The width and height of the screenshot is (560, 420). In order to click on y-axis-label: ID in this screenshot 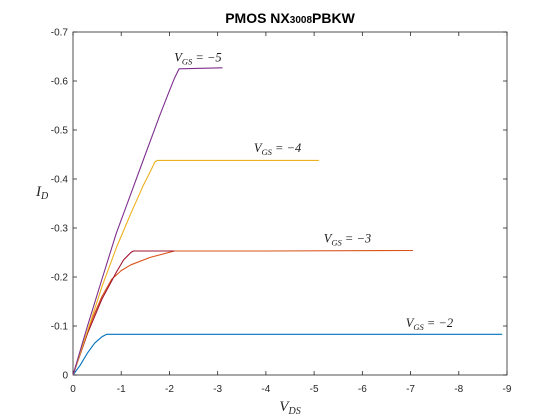, I will do `click(42, 193)`.